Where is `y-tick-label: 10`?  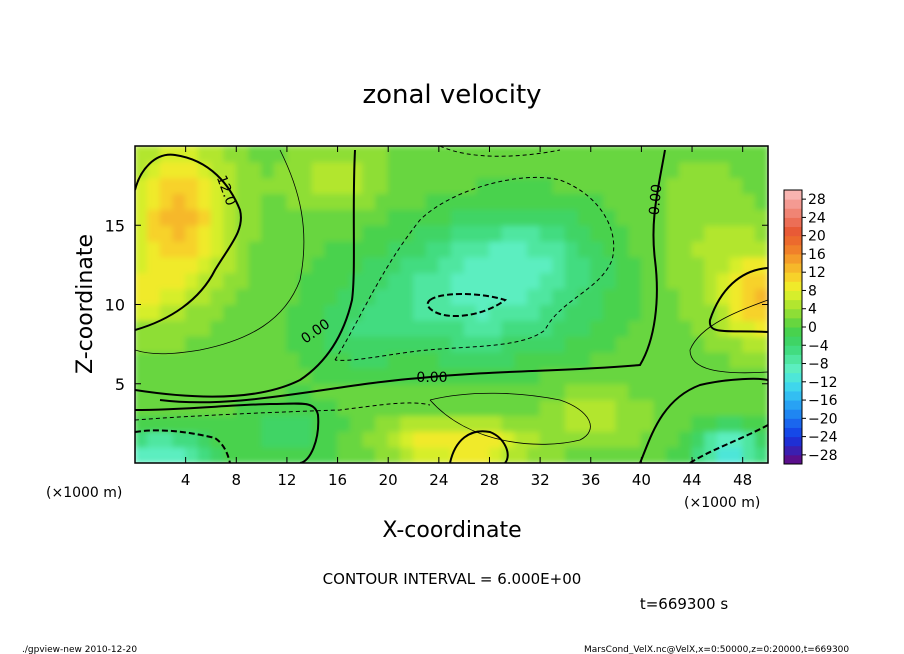
y-tick-label: 10 is located at coordinates (115, 305).